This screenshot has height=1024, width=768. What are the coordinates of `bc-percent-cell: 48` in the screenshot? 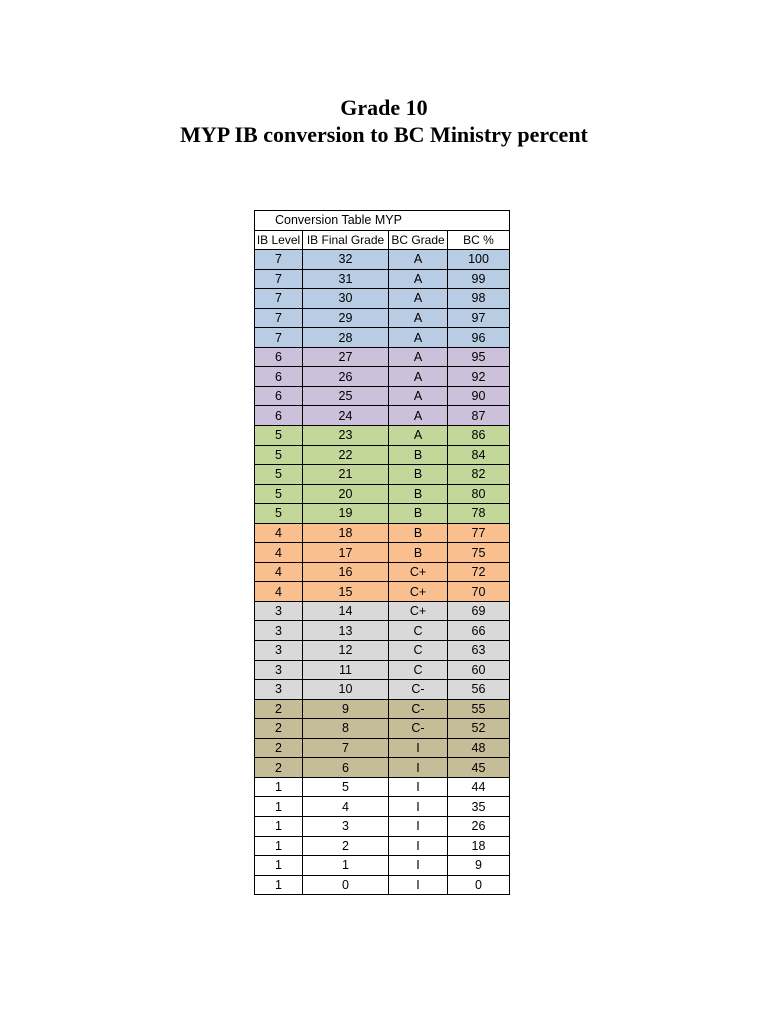 It's located at (478, 748).